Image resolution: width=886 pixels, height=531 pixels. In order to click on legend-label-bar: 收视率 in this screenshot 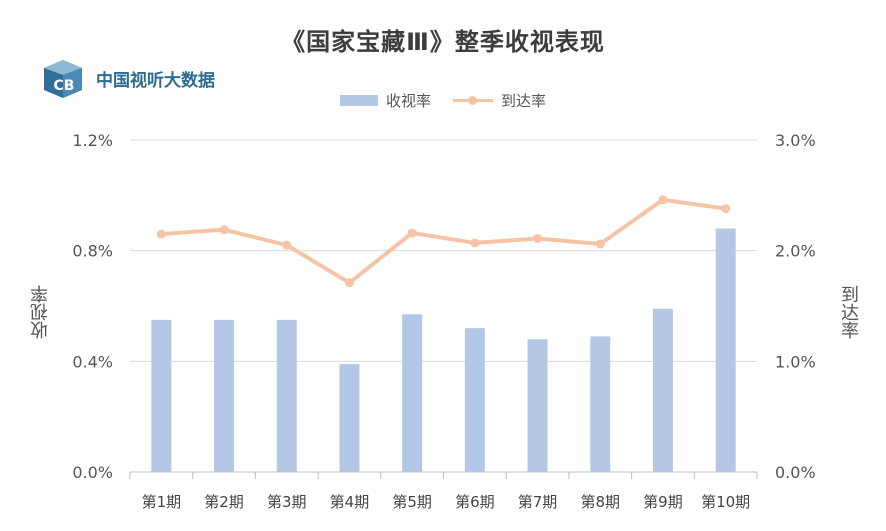, I will do `click(408, 101)`.